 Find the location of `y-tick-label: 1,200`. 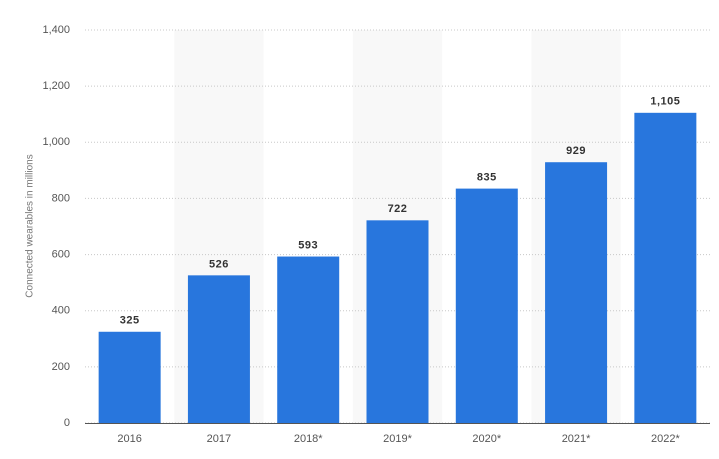

y-tick-label: 1,200 is located at coordinates (56, 86).